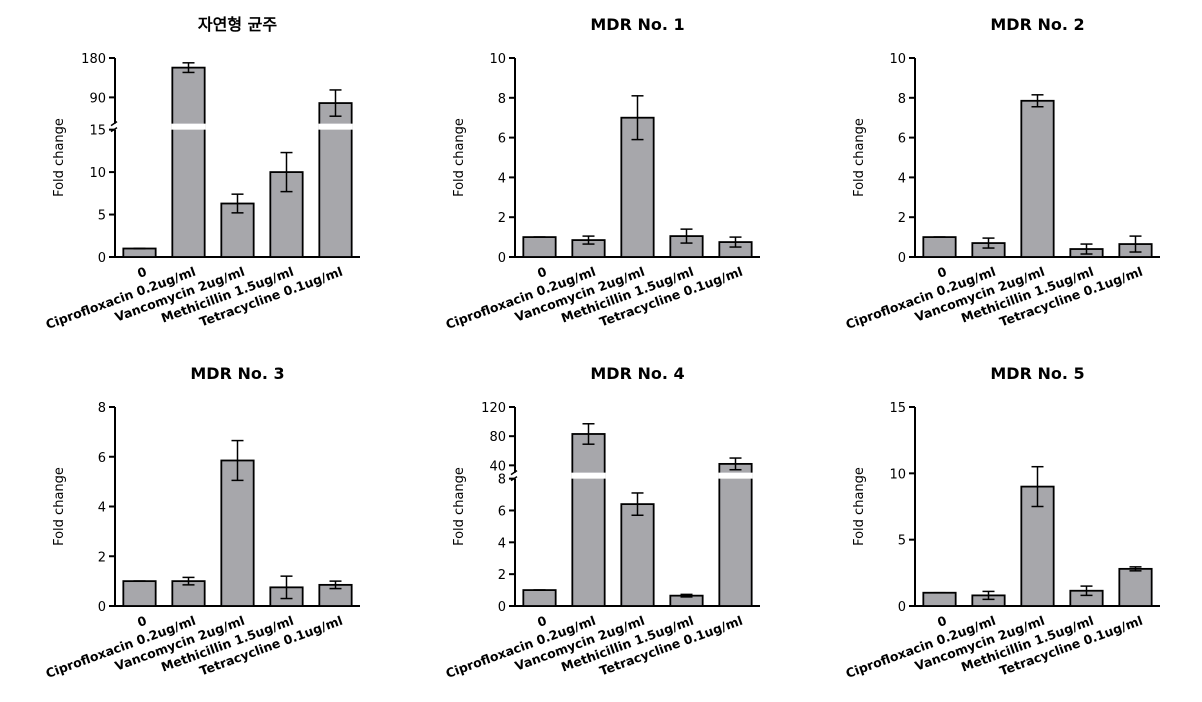 The height and width of the screenshot is (702, 1202). What do you see at coordinates (1037, 373) in the screenshot?
I see `chart-title: MDR No. 5` at bounding box center [1037, 373].